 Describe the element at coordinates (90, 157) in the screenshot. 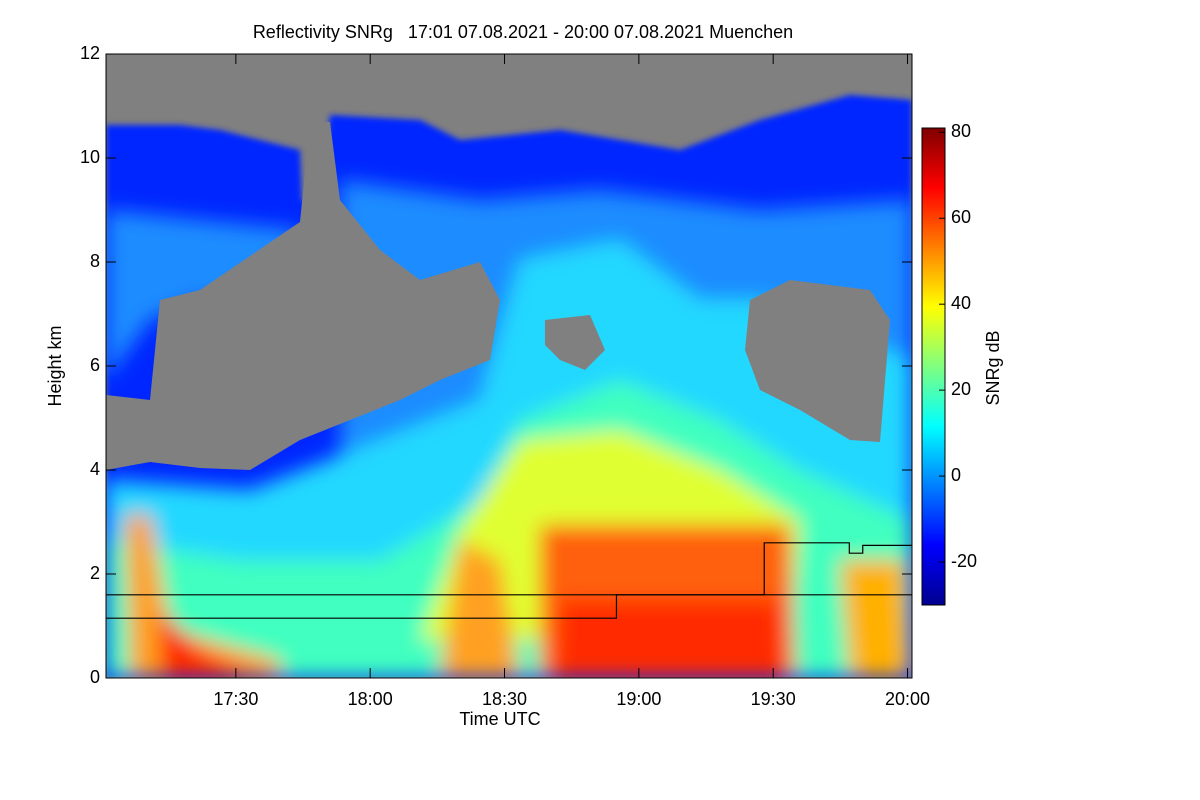

I see `y-tick-label: 10` at that location.